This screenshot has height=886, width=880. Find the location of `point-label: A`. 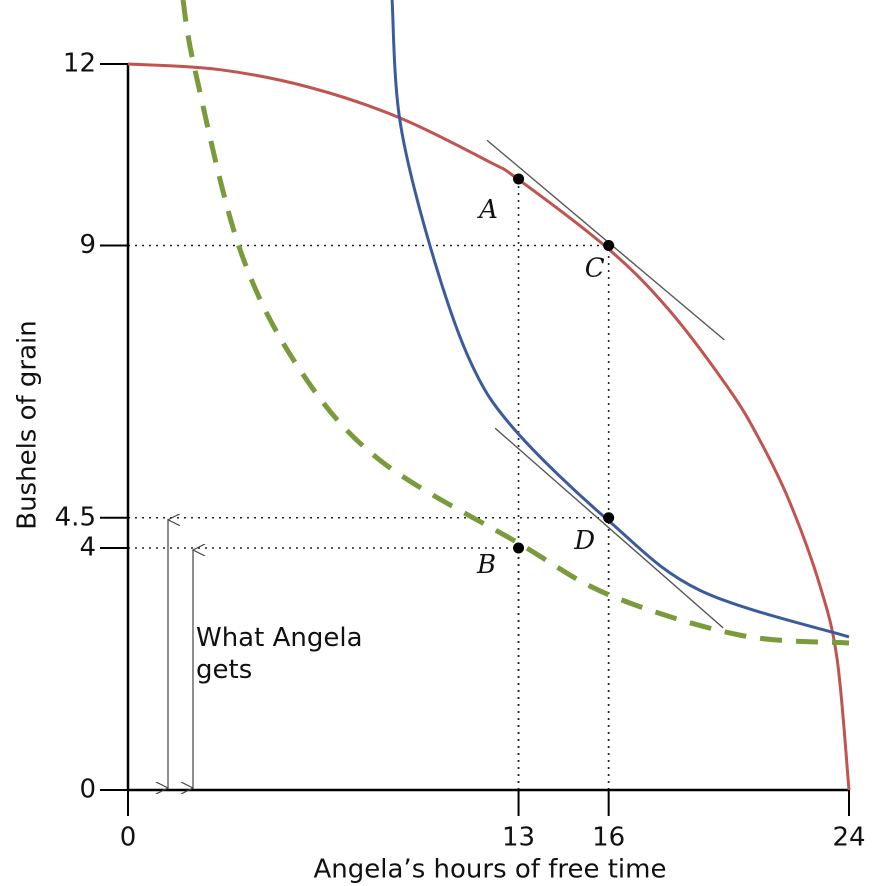

point-label: A is located at coordinates (487, 210).